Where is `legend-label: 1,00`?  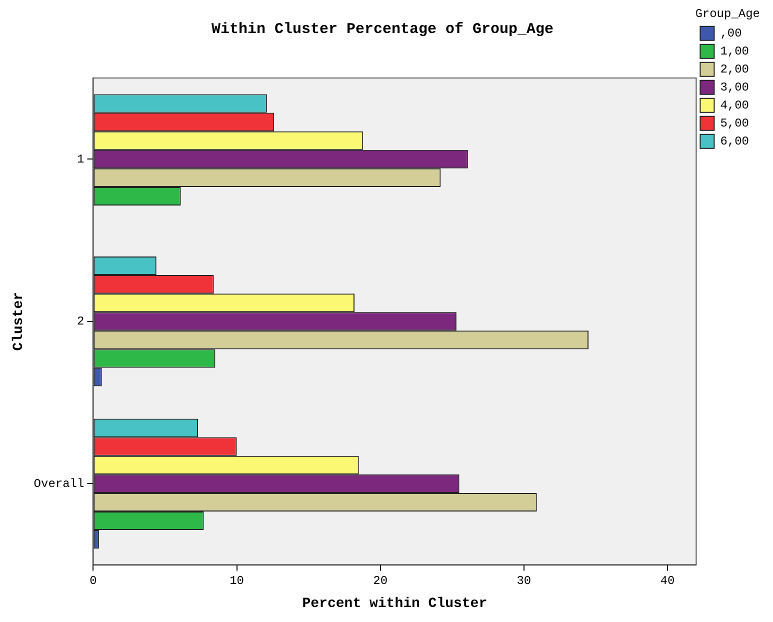
legend-label: 1,00 is located at coordinates (735, 51).